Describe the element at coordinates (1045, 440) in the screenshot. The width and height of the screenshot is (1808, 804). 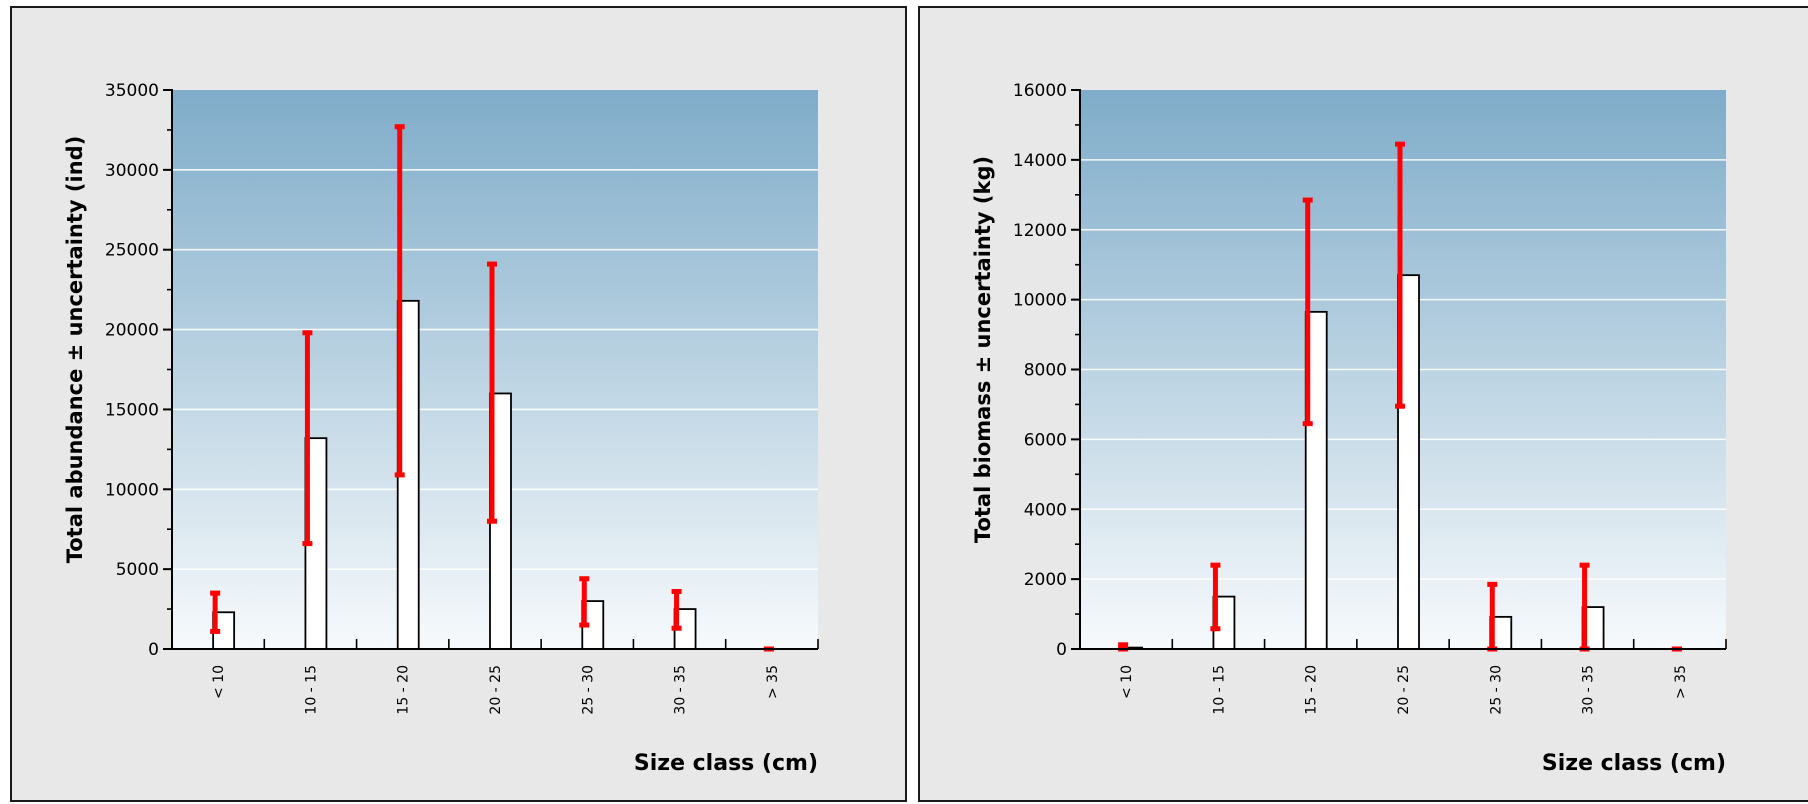
I see `y-tick-label: 6000` at that location.